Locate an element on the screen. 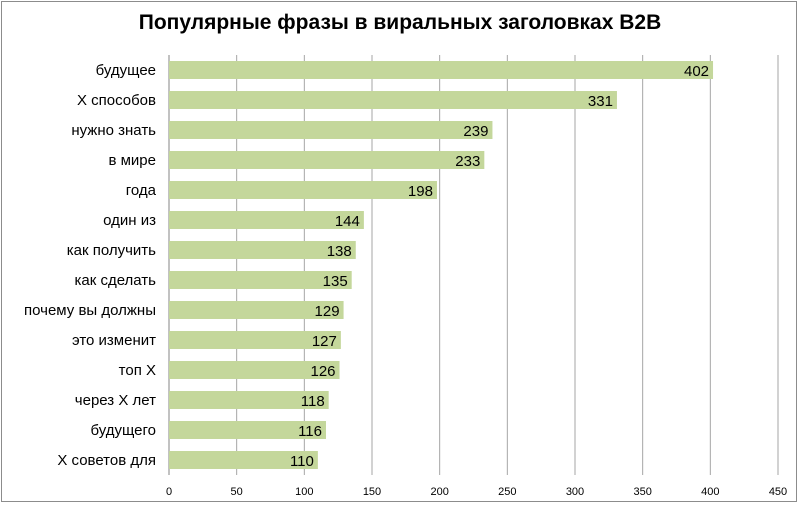  x-tick-label: 200 is located at coordinates (439, 492).